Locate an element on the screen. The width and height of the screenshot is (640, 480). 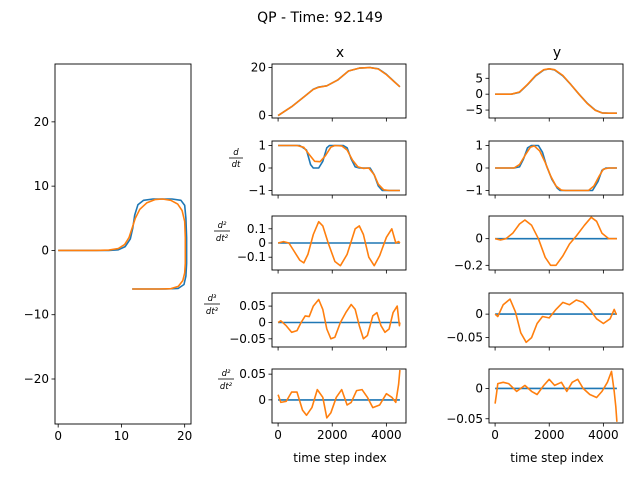
row-label-velocity-num: d is located at coordinates (236, 153).